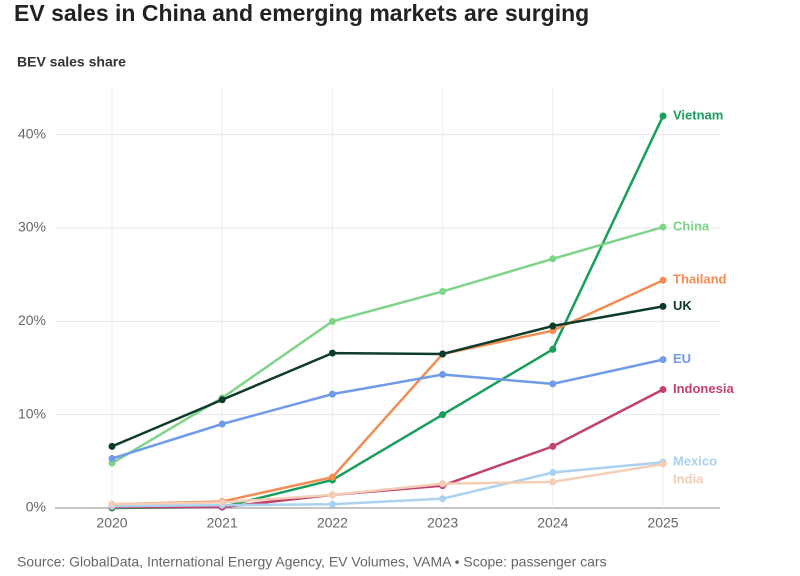  Describe the element at coordinates (36, 507) in the screenshot. I see `y-tick-label: 0%` at that location.